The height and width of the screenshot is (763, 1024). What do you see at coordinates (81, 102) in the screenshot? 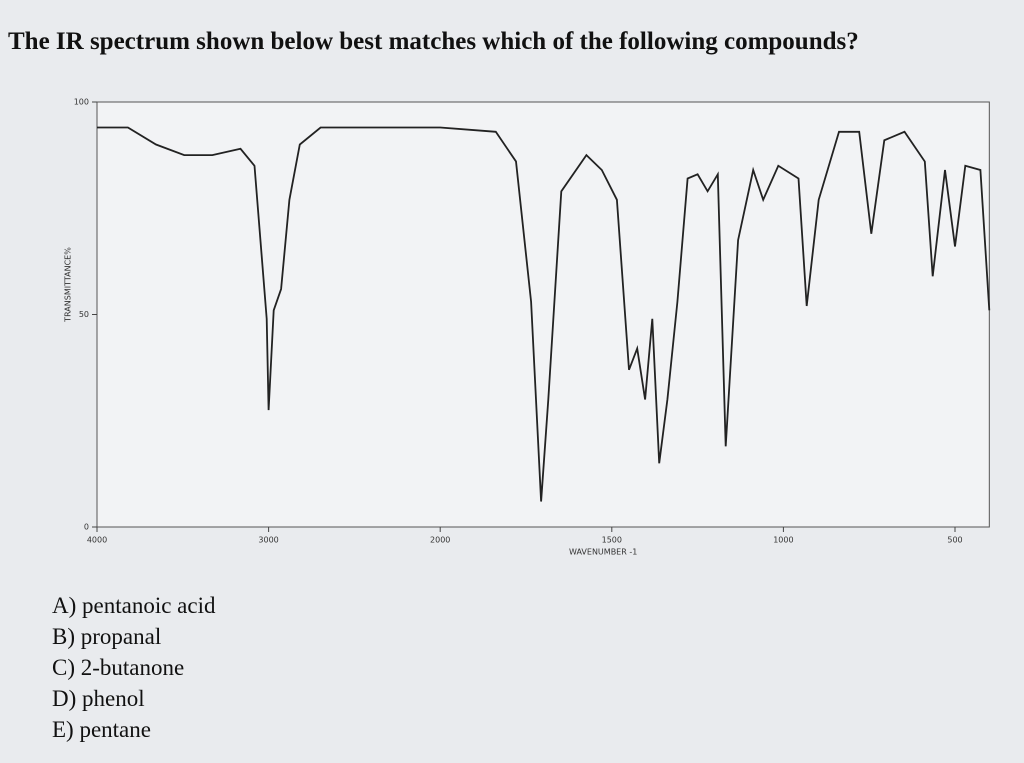
I see `y-tick-label: 100` at bounding box center [81, 102].